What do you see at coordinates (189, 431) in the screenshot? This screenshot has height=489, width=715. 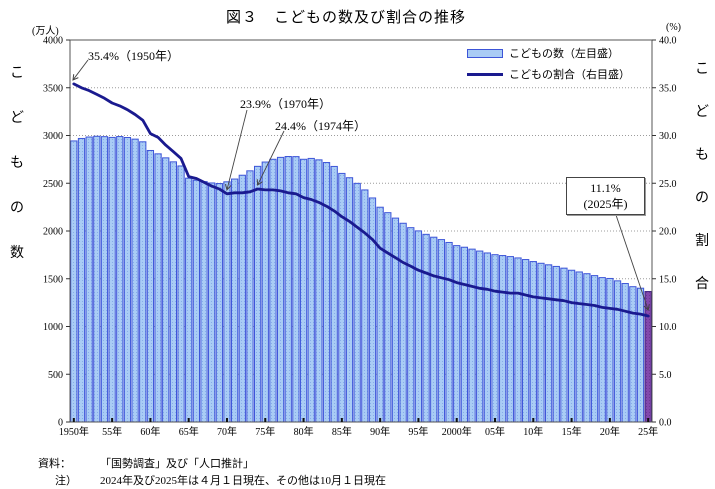 I see `x-tick-65年: 65年` at bounding box center [189, 431].